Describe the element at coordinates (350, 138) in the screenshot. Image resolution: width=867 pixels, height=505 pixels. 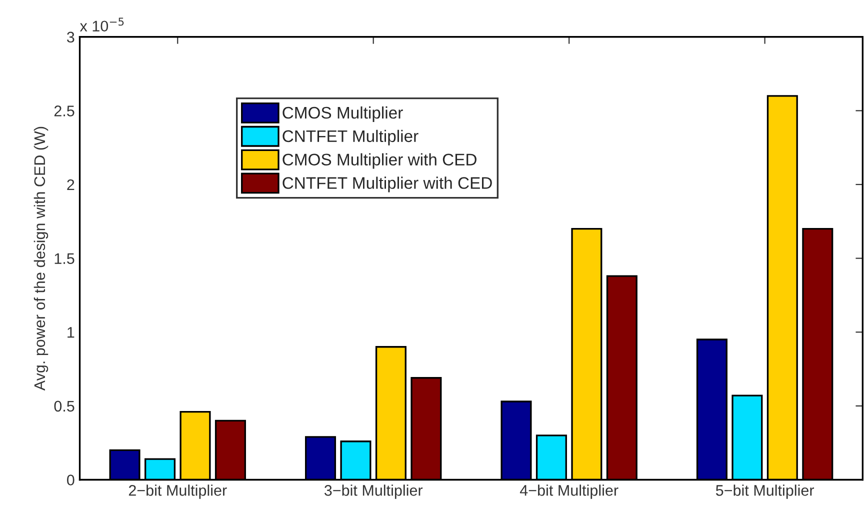
I see `legend-label: CNTFET Multiplier` at that location.